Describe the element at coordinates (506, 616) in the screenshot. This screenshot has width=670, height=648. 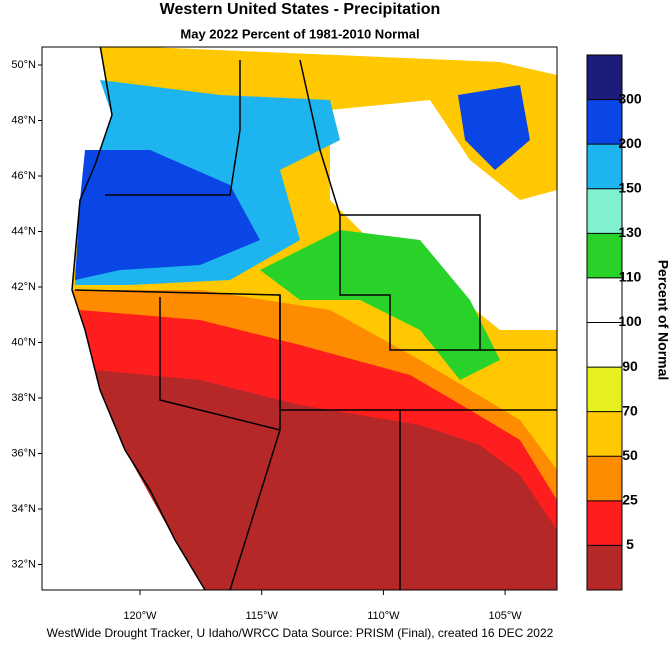
I see `longitude-label: 105°W` at that location.